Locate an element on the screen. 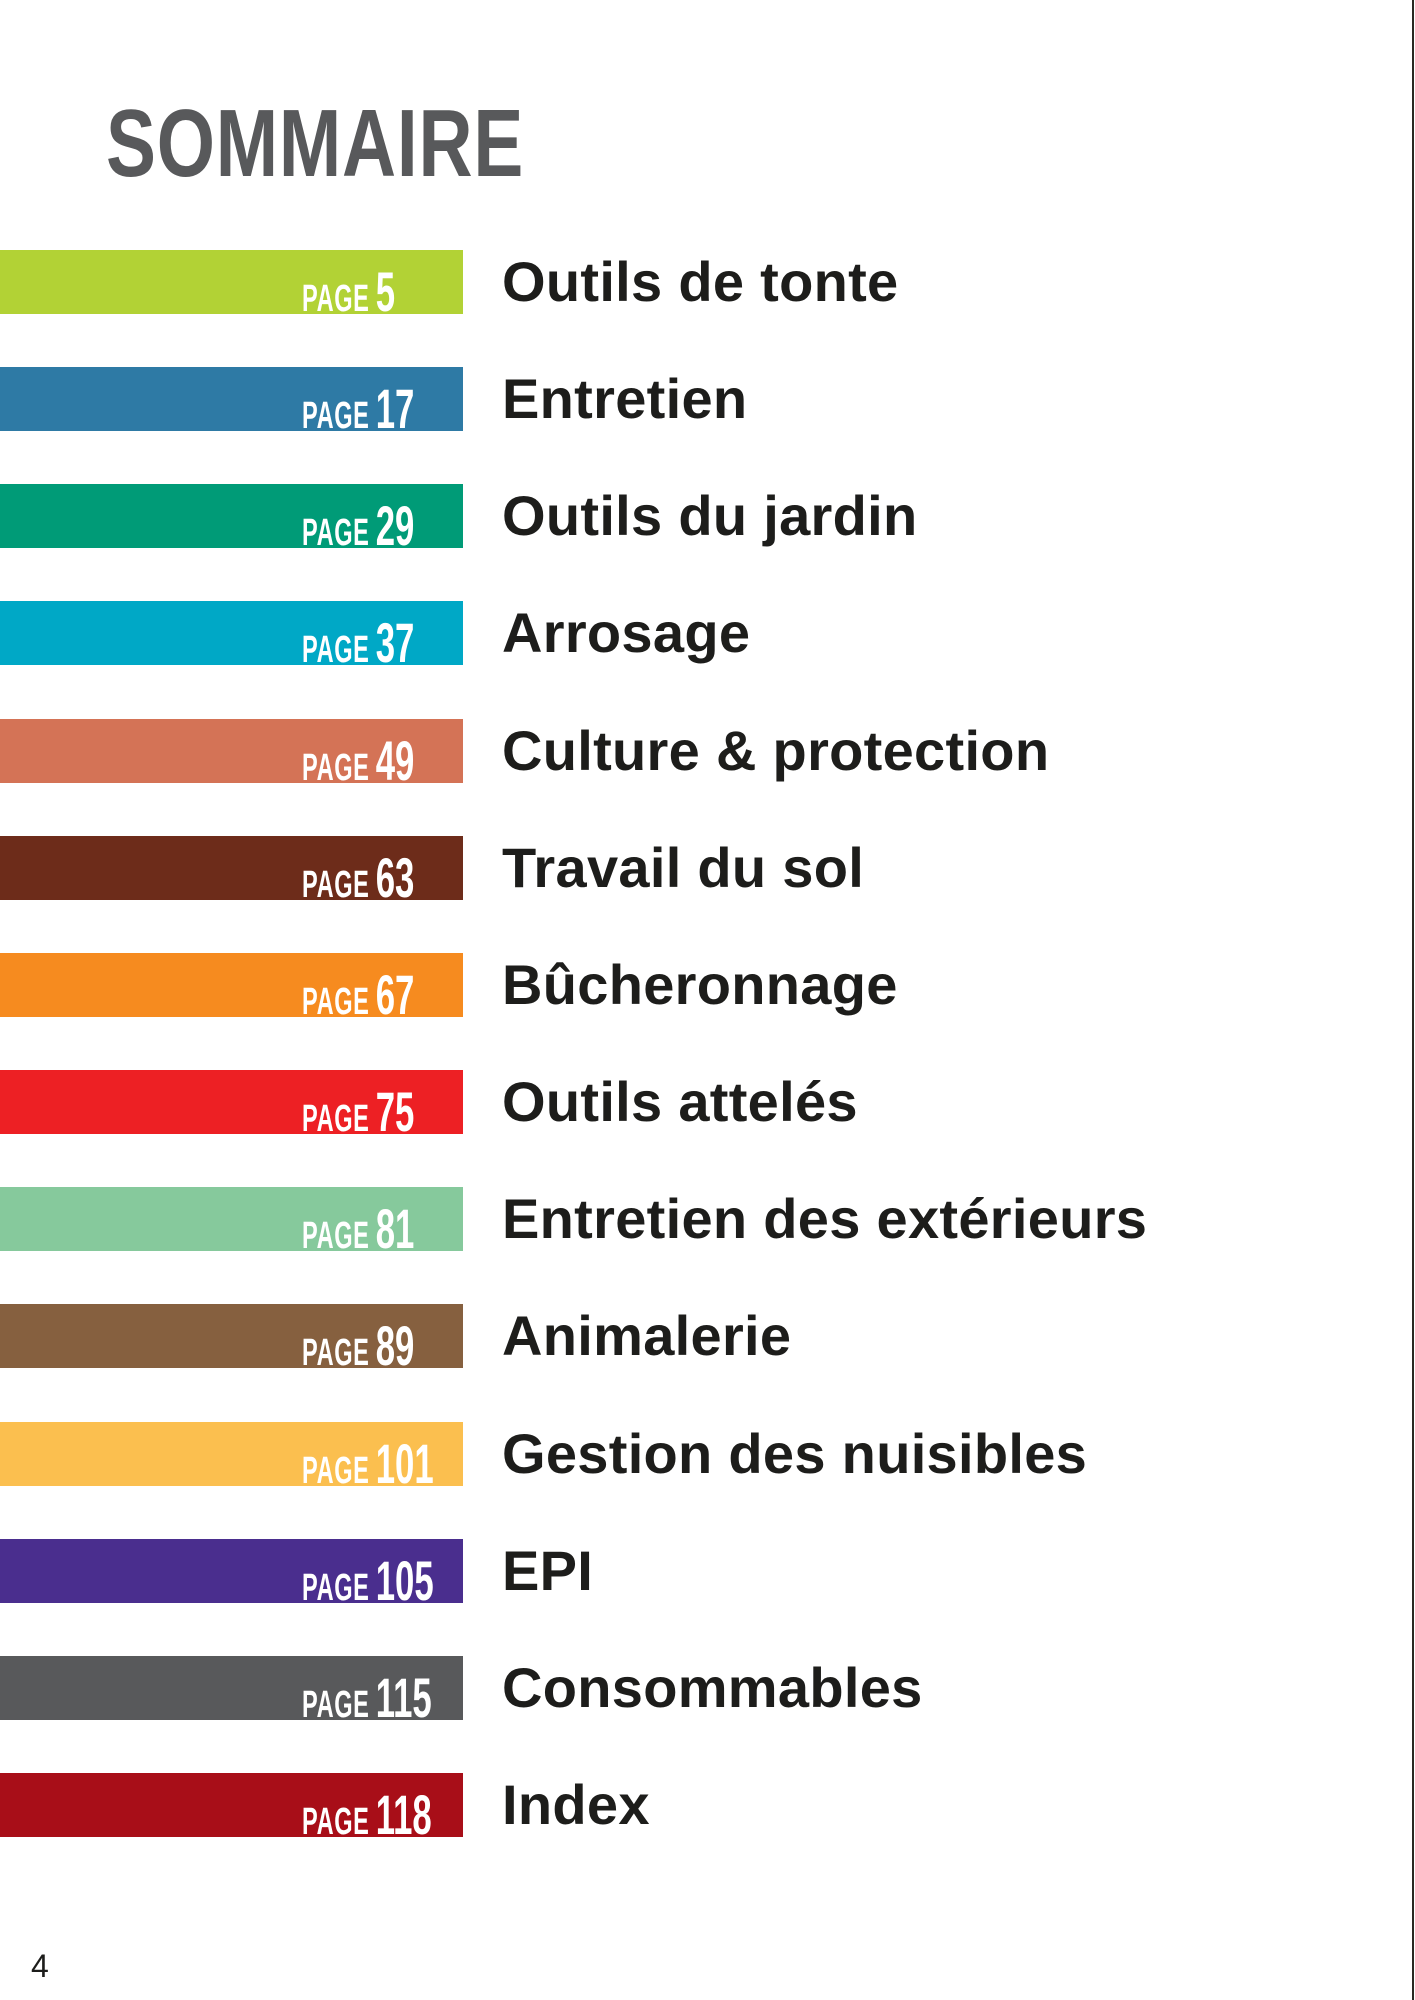  page-reference: PAGE 67 is located at coordinates (358, 991).